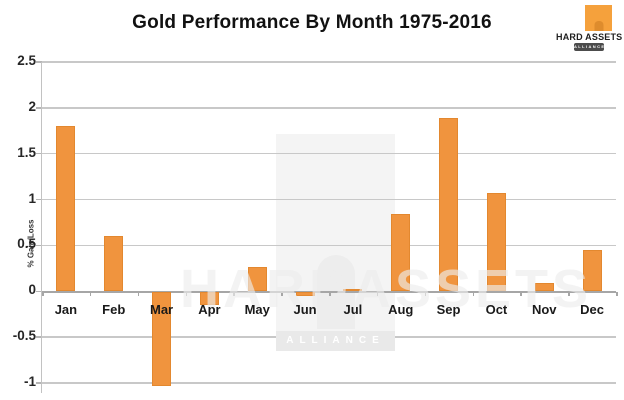 This screenshot has height=400, width=624. What do you see at coordinates (544, 309) in the screenshot?
I see `x-axis-label-nov: Nov` at bounding box center [544, 309].